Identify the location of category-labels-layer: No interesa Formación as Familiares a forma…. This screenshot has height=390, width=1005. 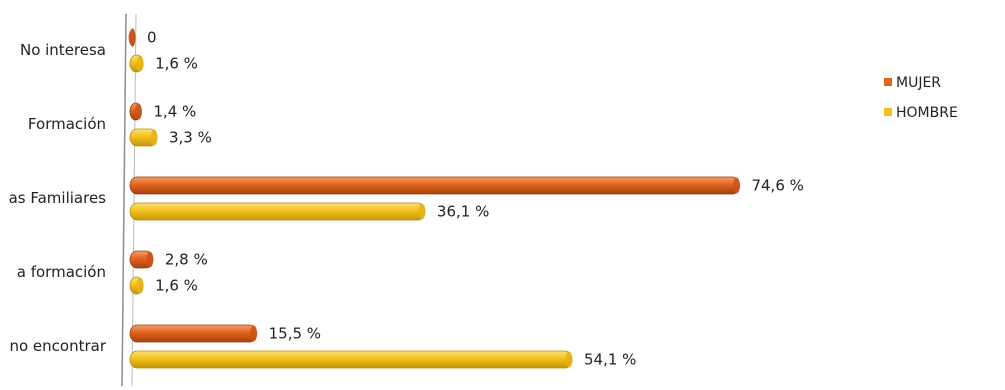
(58, 198).